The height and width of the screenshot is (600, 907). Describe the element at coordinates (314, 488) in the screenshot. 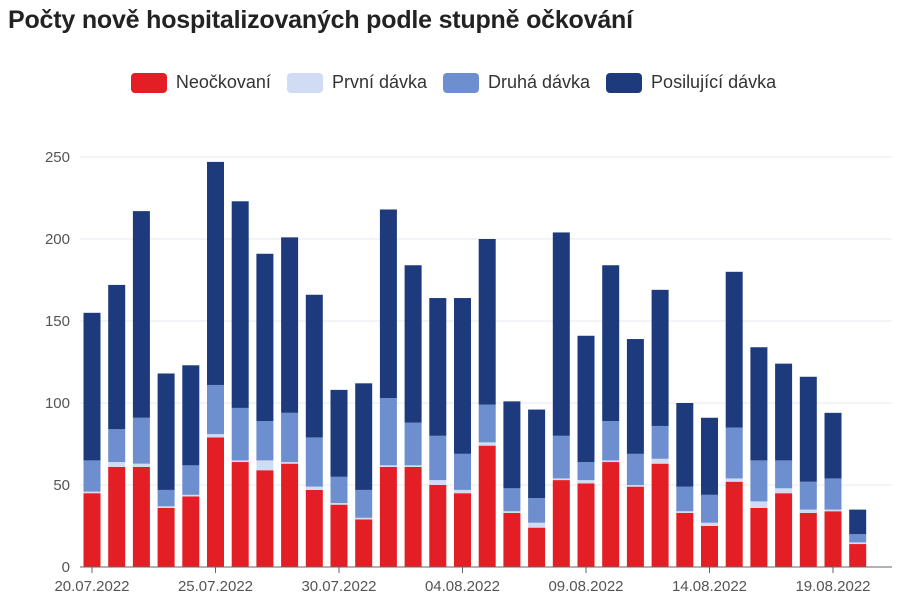

I see `bar-29.07.2022-series-1: První dávka: 2` at that location.